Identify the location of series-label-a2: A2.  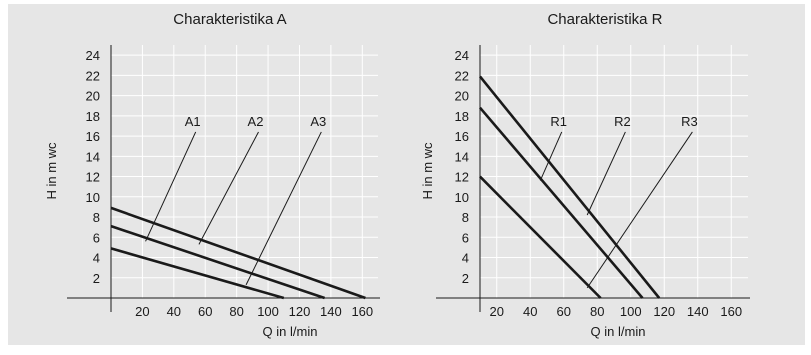
(256, 121).